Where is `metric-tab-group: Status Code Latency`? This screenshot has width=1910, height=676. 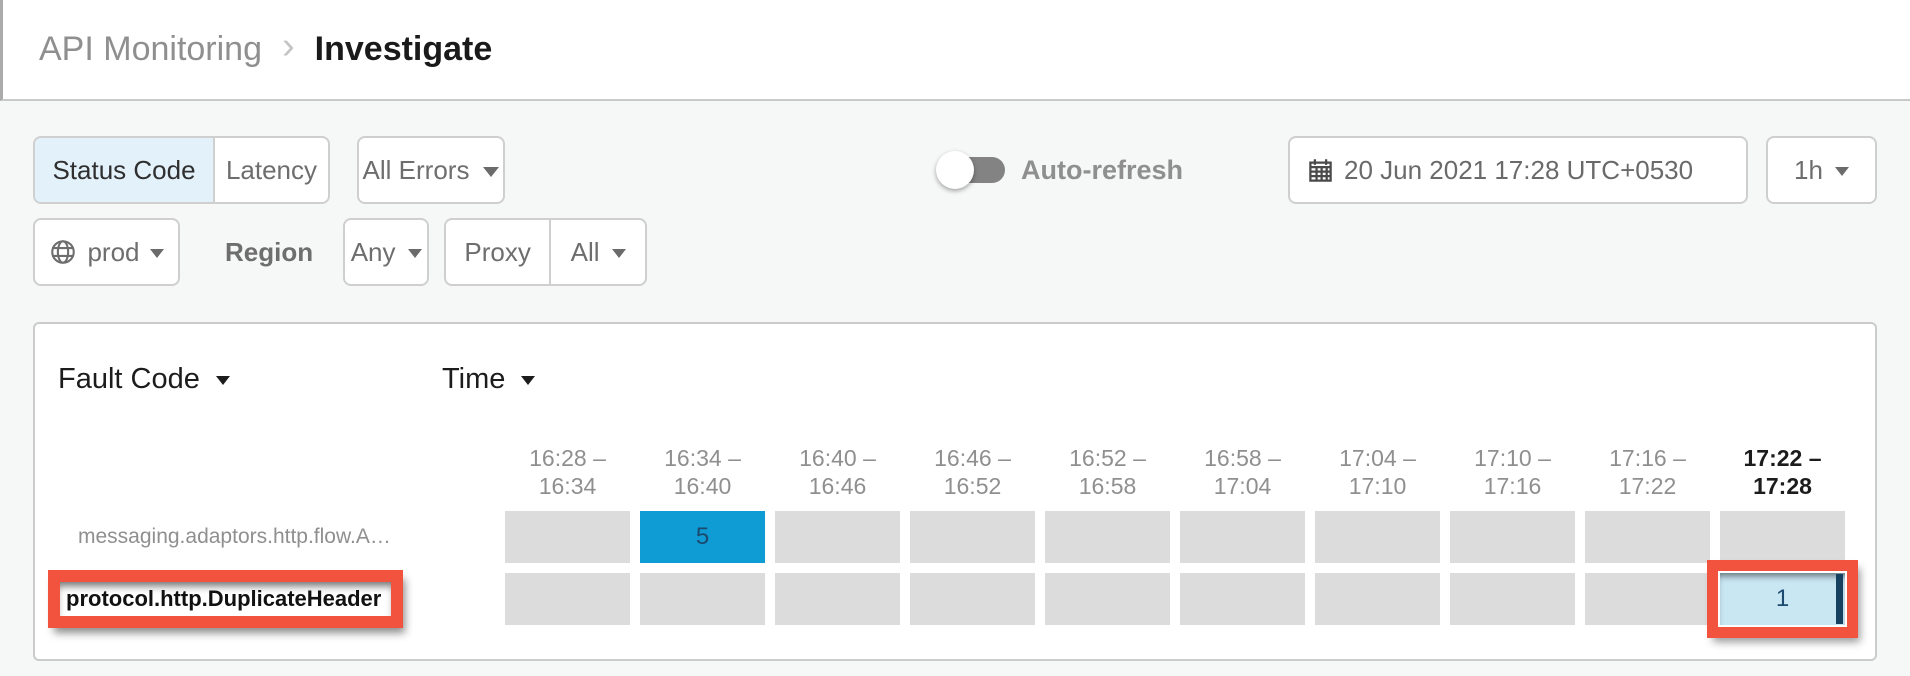
metric-tab-group: Status Code Latency is located at coordinates (181, 170).